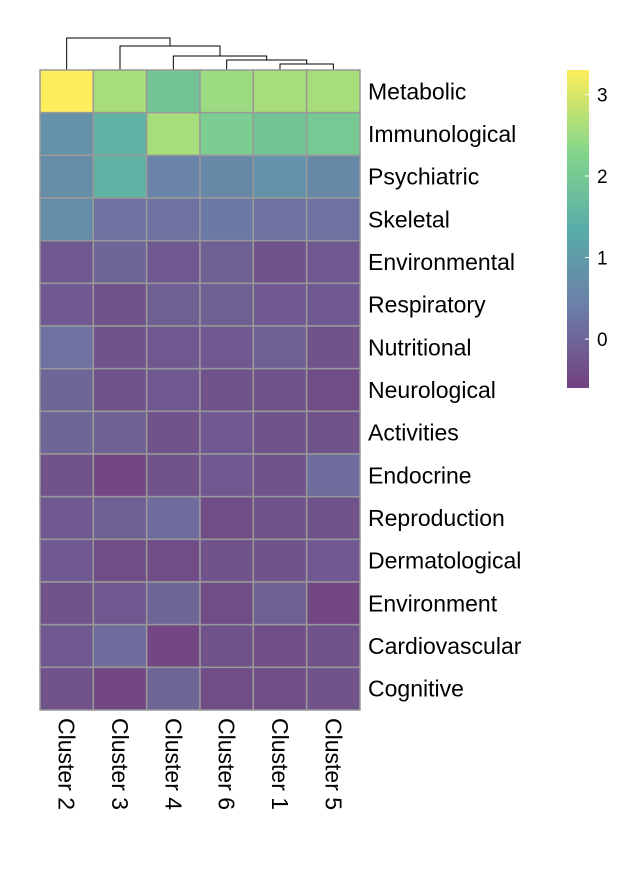  Describe the element at coordinates (602, 259) in the screenshot. I see `colorbar-tick-label: 1` at that location.